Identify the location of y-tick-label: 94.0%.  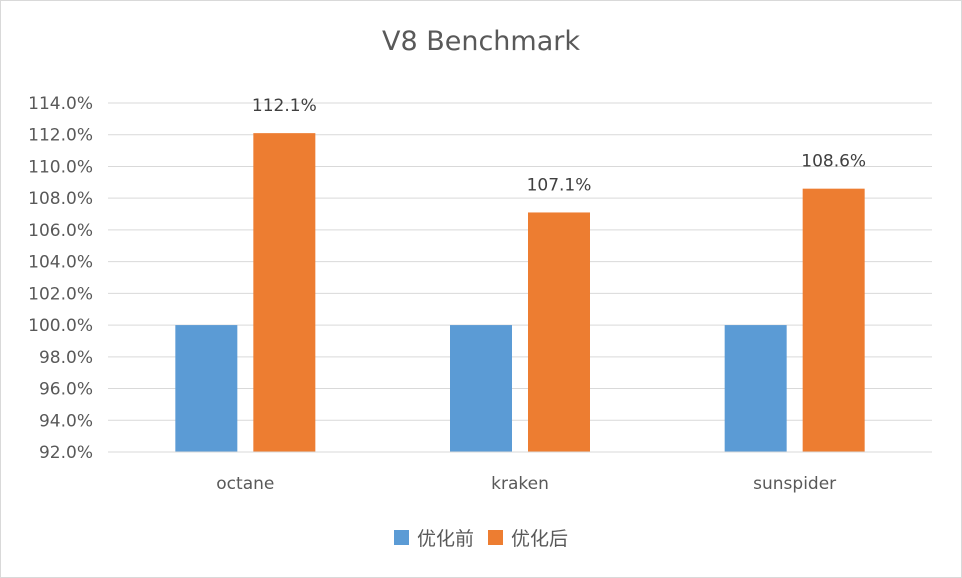
(66, 421).